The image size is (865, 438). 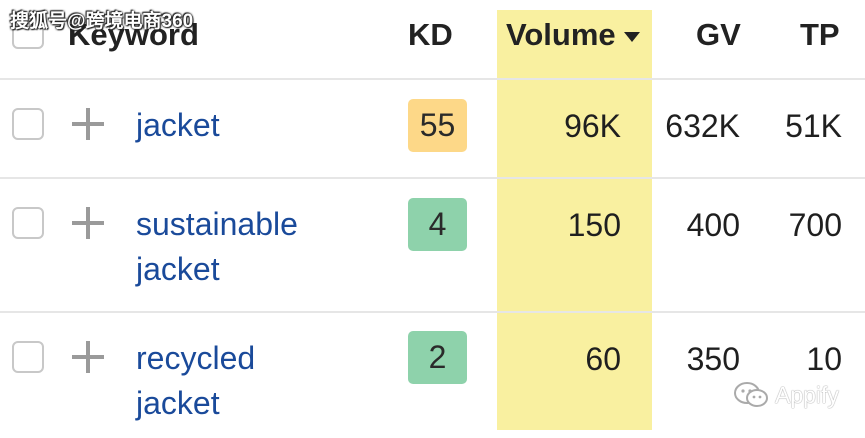 I want to click on keyword-link: jacket, so click(x=178, y=125).